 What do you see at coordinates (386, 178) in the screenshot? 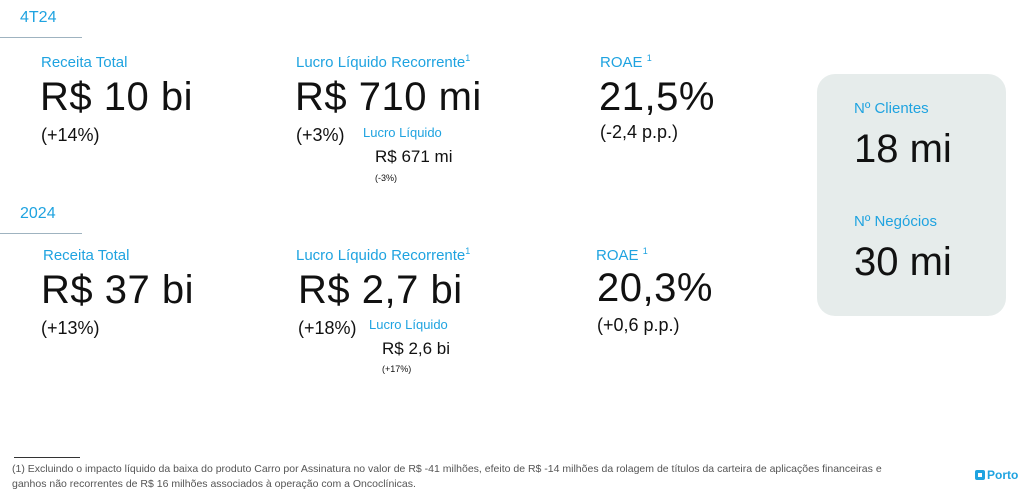
I see `quarter-net-income-delta: (-3%)` at bounding box center [386, 178].